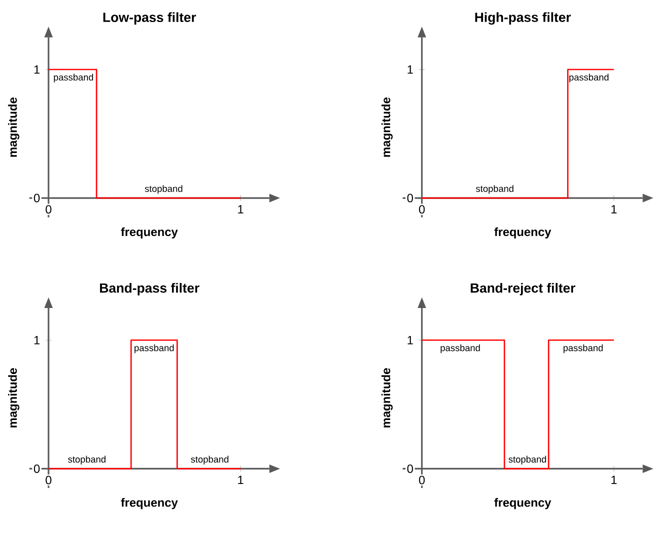  Describe the element at coordinates (523, 289) in the screenshot. I see `chart-title: Band-reject filter` at that location.